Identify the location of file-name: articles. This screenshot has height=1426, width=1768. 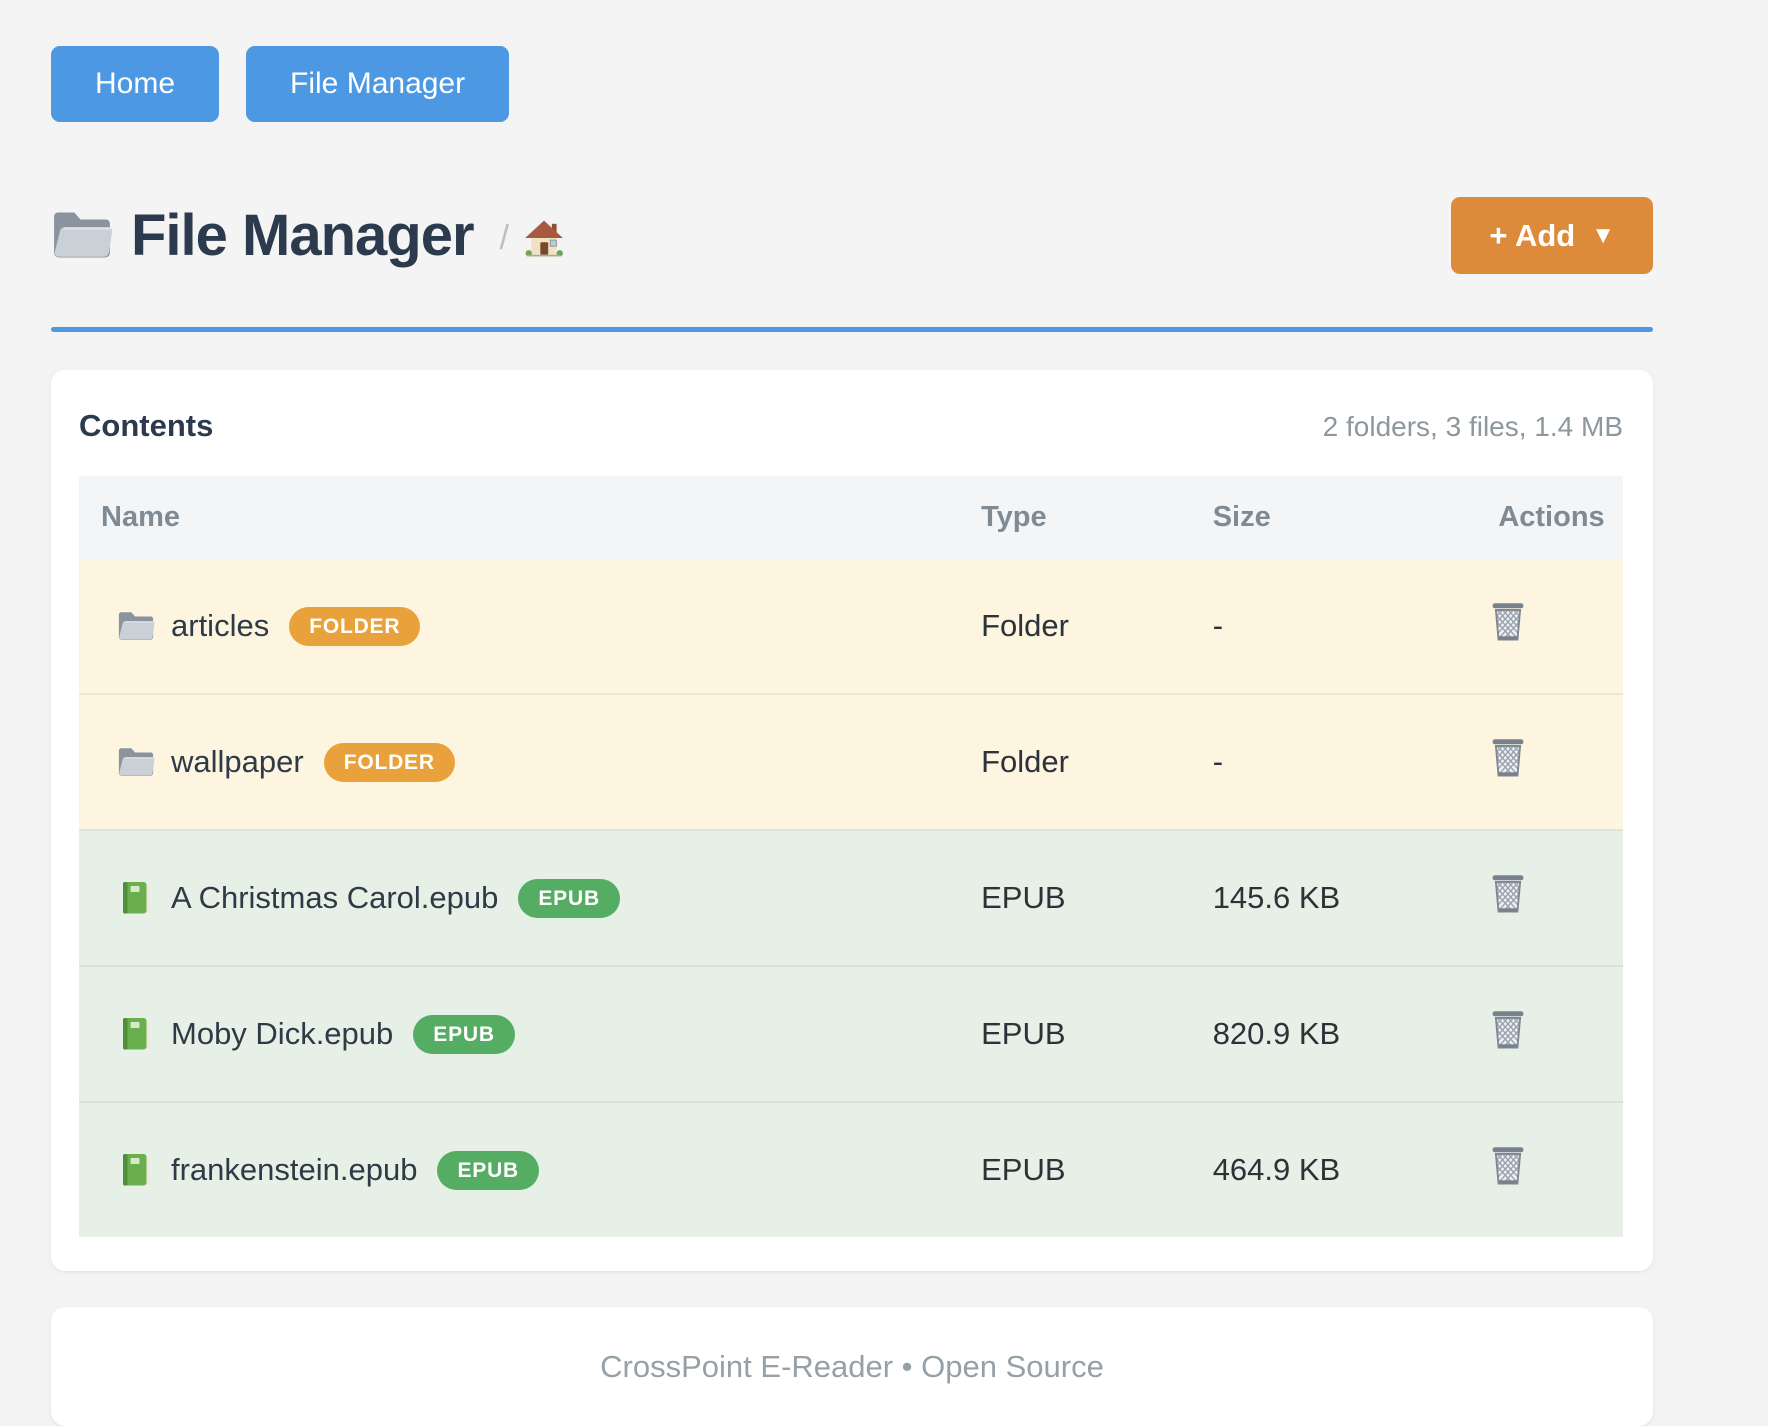
(220, 625).